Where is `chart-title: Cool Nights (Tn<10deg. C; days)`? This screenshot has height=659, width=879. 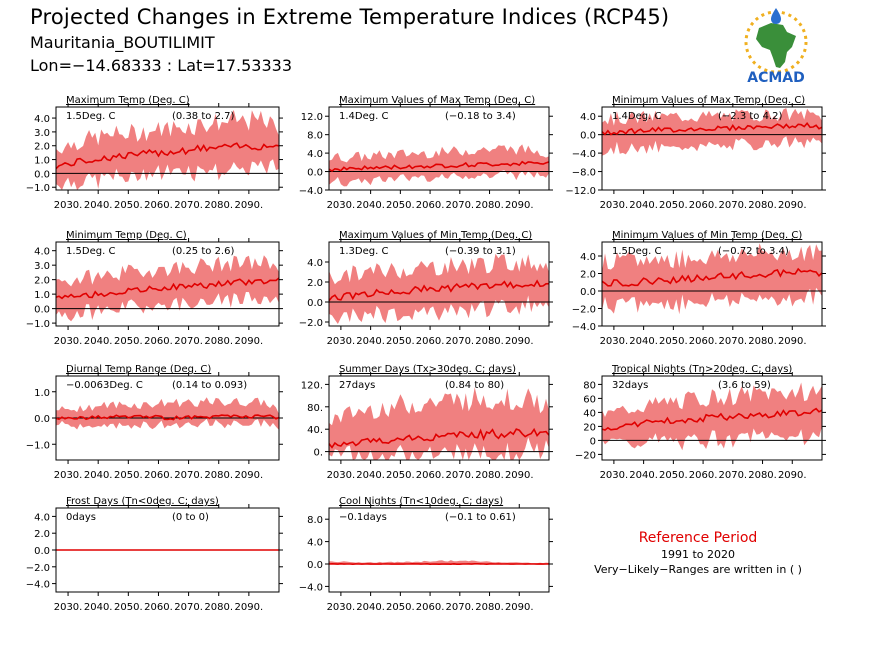
chart-title: Cool Nights (Tn<10deg. C; days) is located at coordinates (421, 501).